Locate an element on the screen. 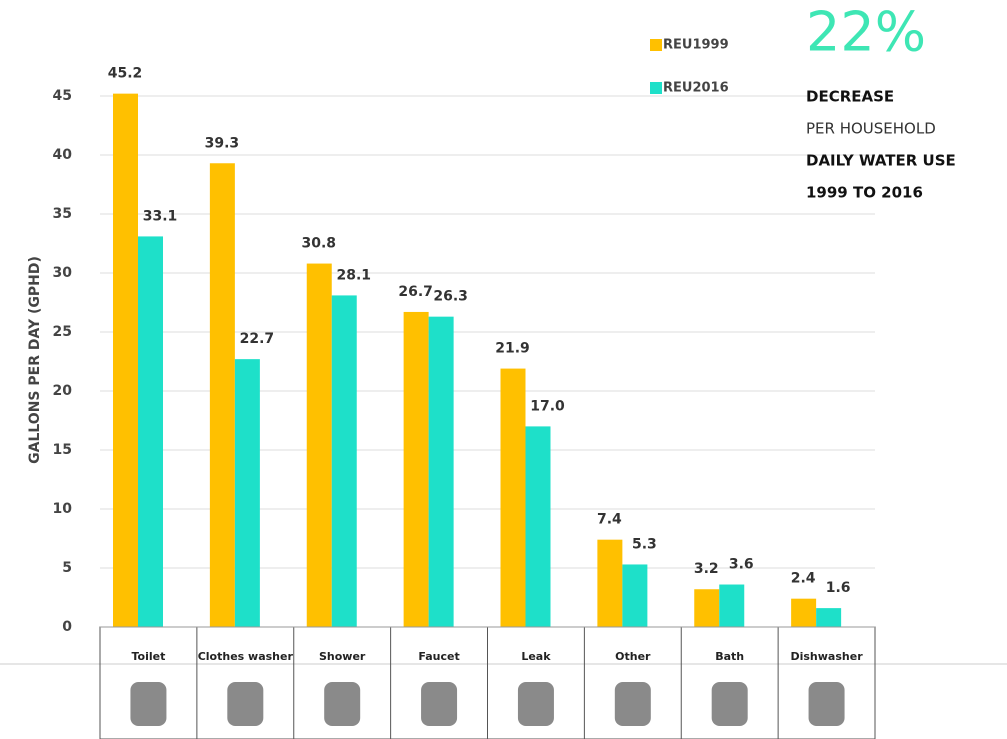  x-tick-label: Shower is located at coordinates (342, 656).